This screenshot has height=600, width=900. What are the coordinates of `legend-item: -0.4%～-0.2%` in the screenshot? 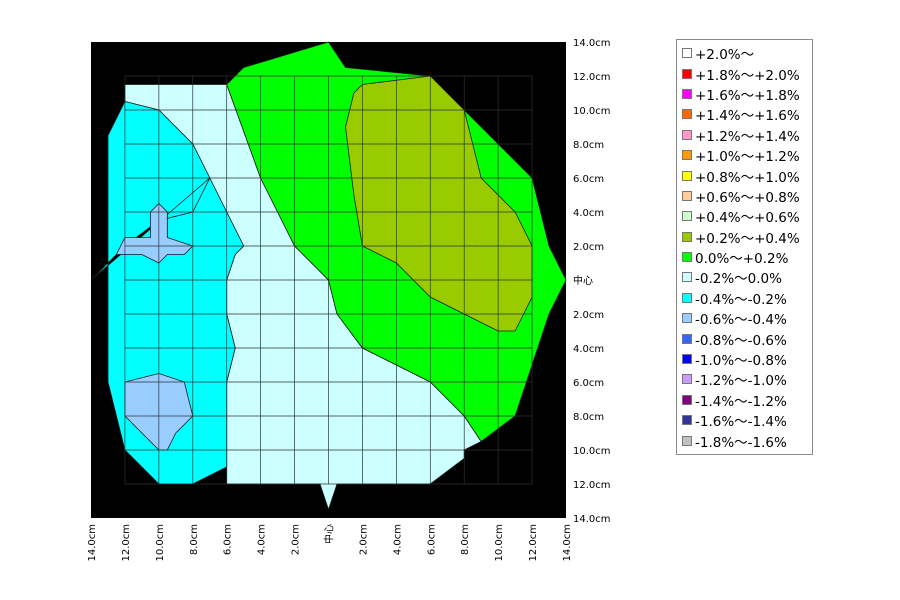 It's located at (744, 298).